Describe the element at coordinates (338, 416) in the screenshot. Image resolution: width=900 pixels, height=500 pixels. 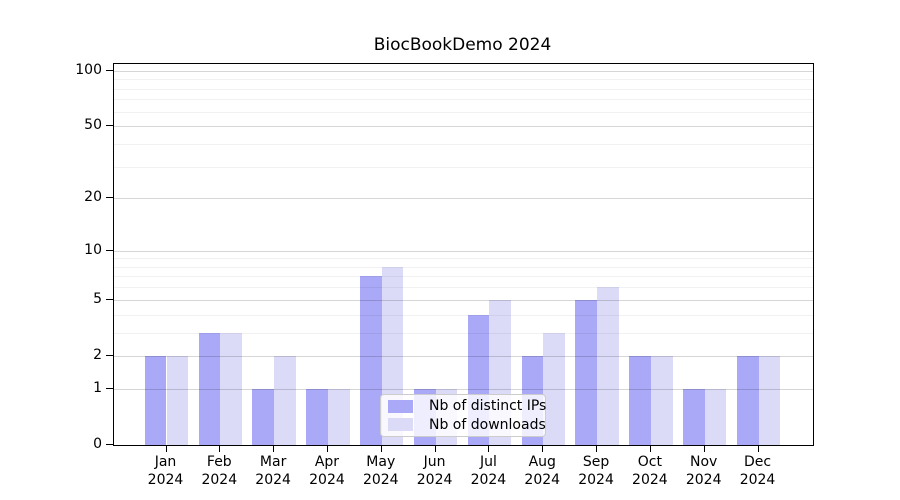
I see `bar-downloads-apr` at that location.